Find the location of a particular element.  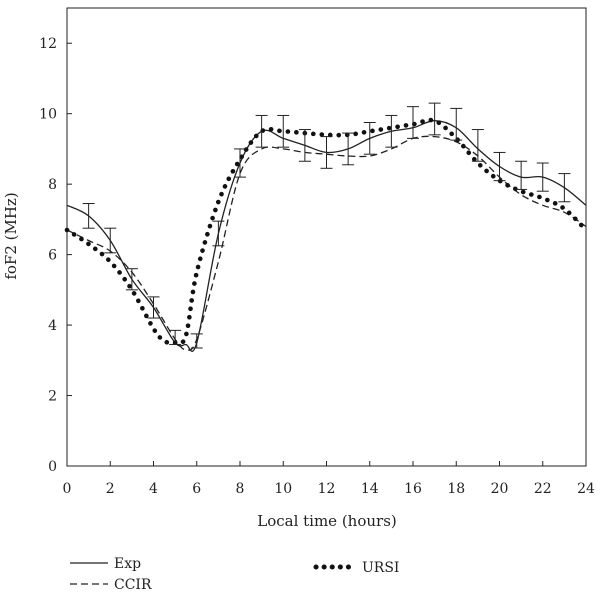

x-tick-label: 2 is located at coordinates (110, 489).